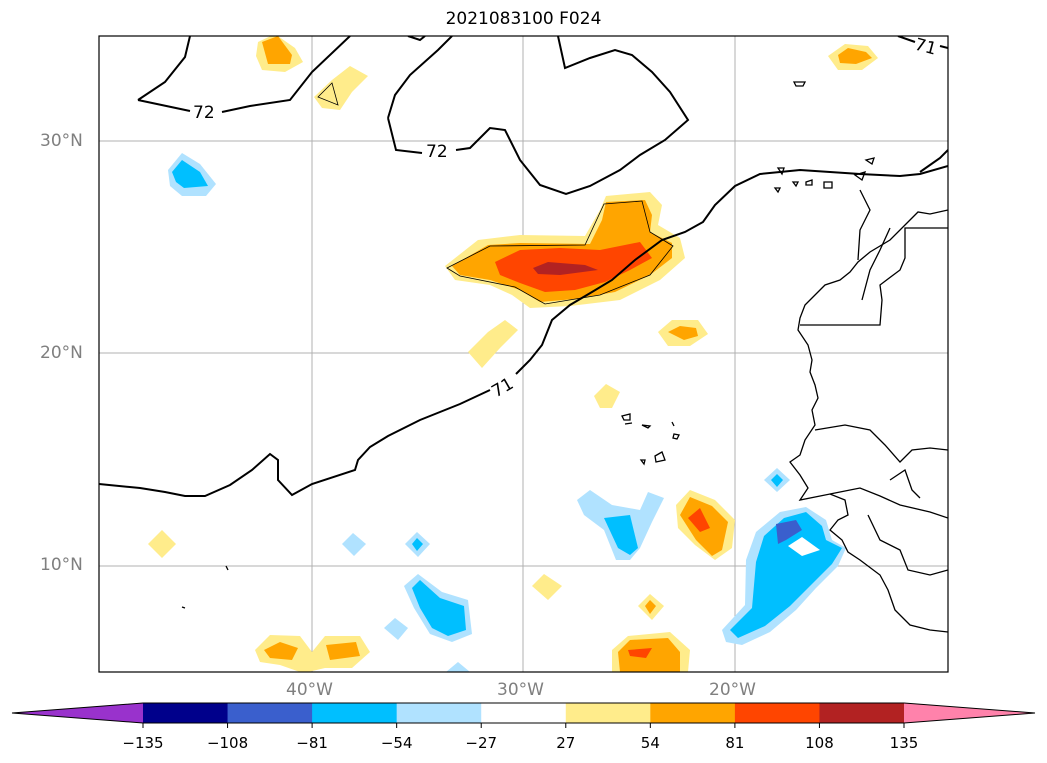 The image size is (1047, 763). What do you see at coordinates (61, 141) in the screenshot?
I see `lat-label-30n: 30°N` at bounding box center [61, 141].